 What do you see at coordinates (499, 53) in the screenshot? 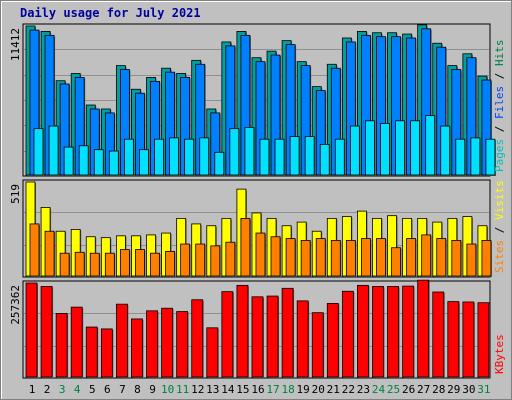
I see `legend-item-hits: Hits` at bounding box center [499, 53].